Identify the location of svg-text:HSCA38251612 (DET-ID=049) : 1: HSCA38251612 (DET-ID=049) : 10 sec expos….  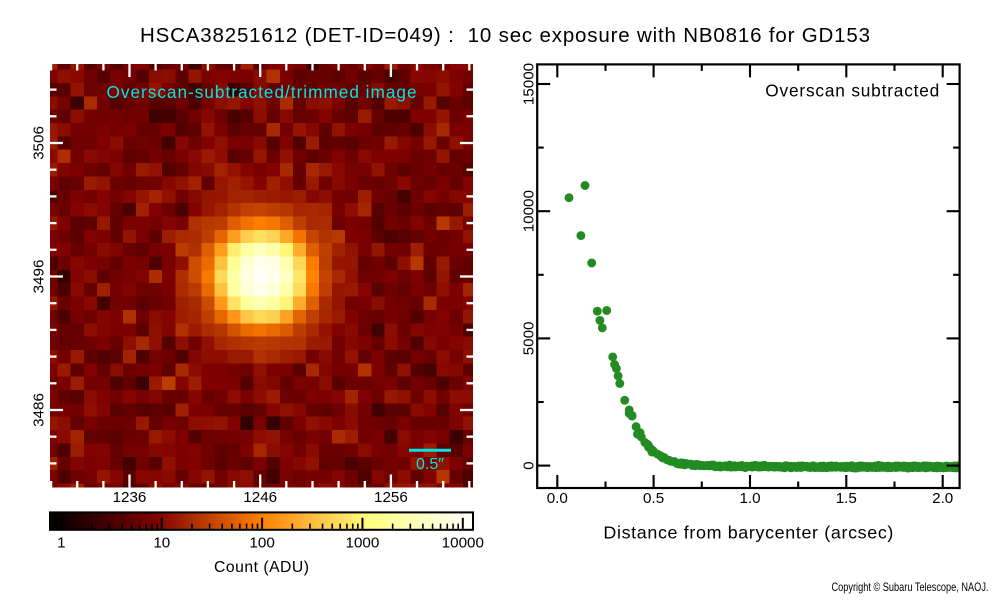
(505, 35).